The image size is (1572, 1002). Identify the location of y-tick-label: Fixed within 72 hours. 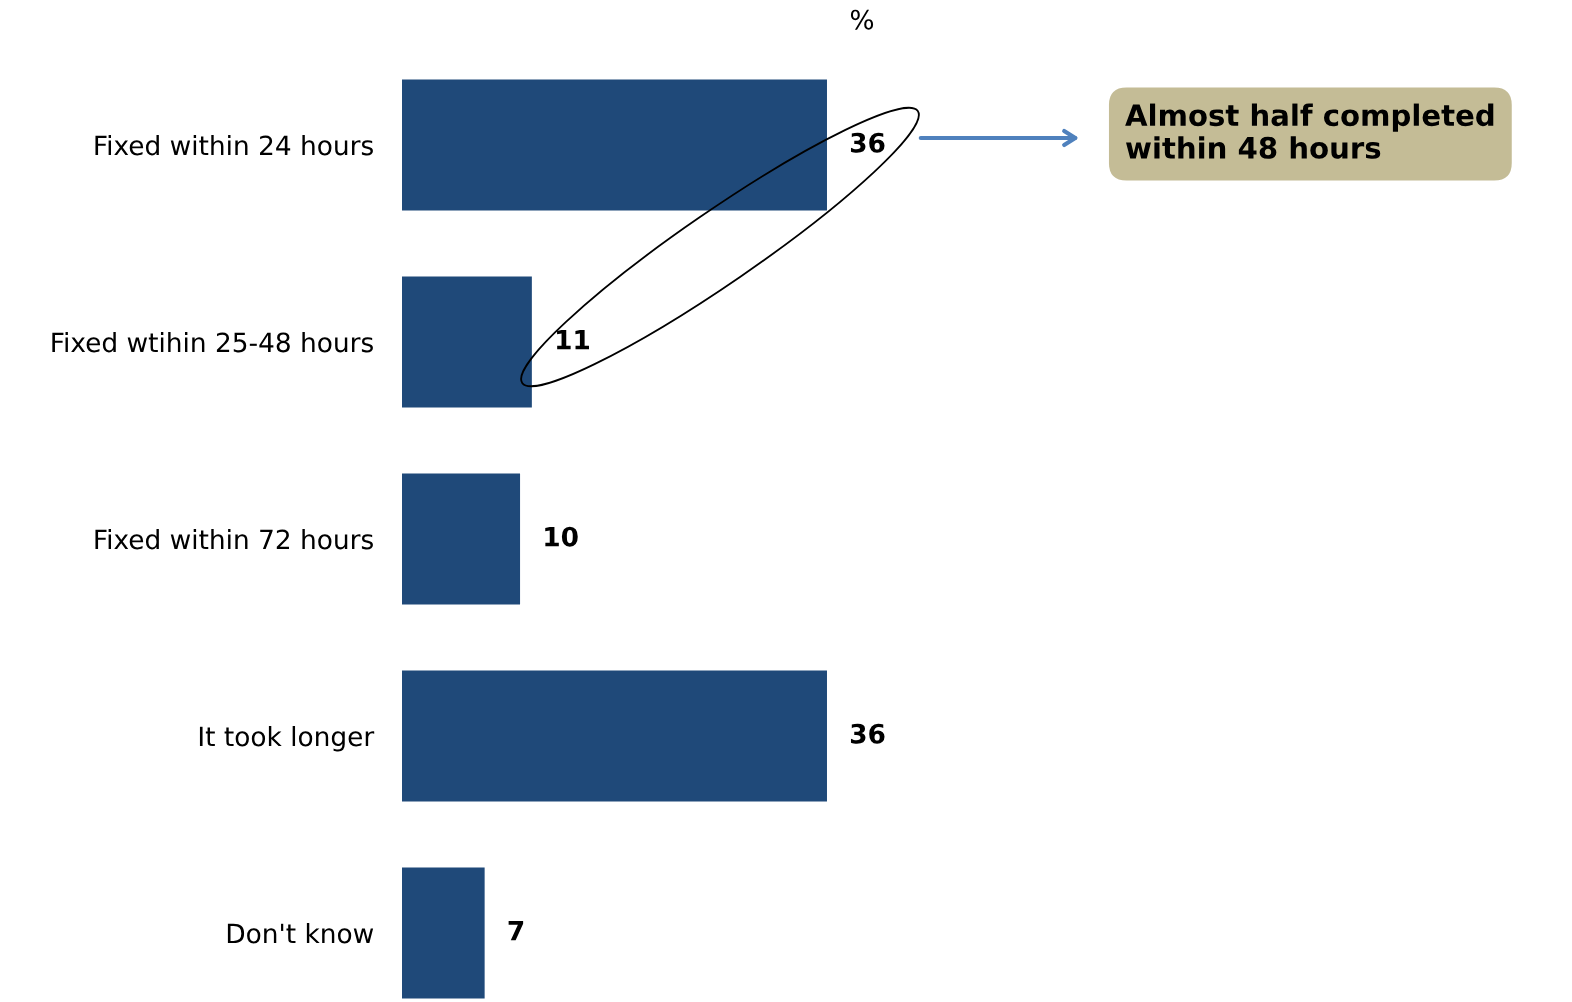
(234, 539).